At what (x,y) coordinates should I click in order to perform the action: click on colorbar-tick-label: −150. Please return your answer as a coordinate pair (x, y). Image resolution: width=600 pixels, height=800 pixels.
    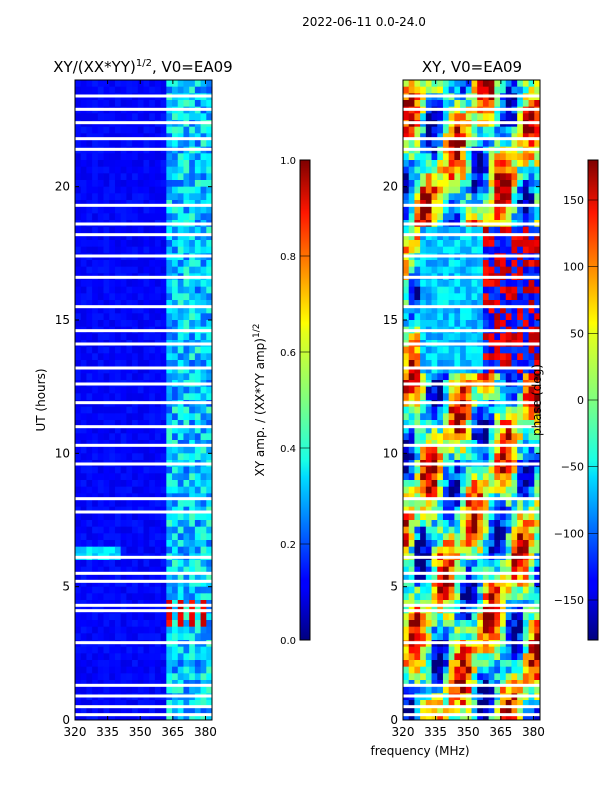
    Looking at the image, I should click on (569, 600).